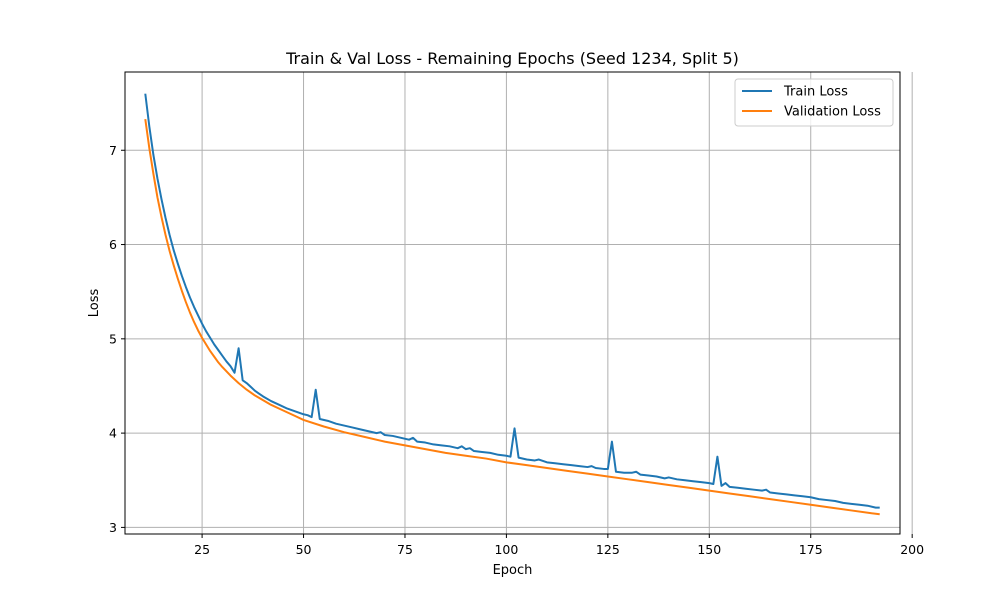 Image resolution: width=1000 pixels, height=600 pixels. I want to click on y-tick-label: 7, so click(113, 150).